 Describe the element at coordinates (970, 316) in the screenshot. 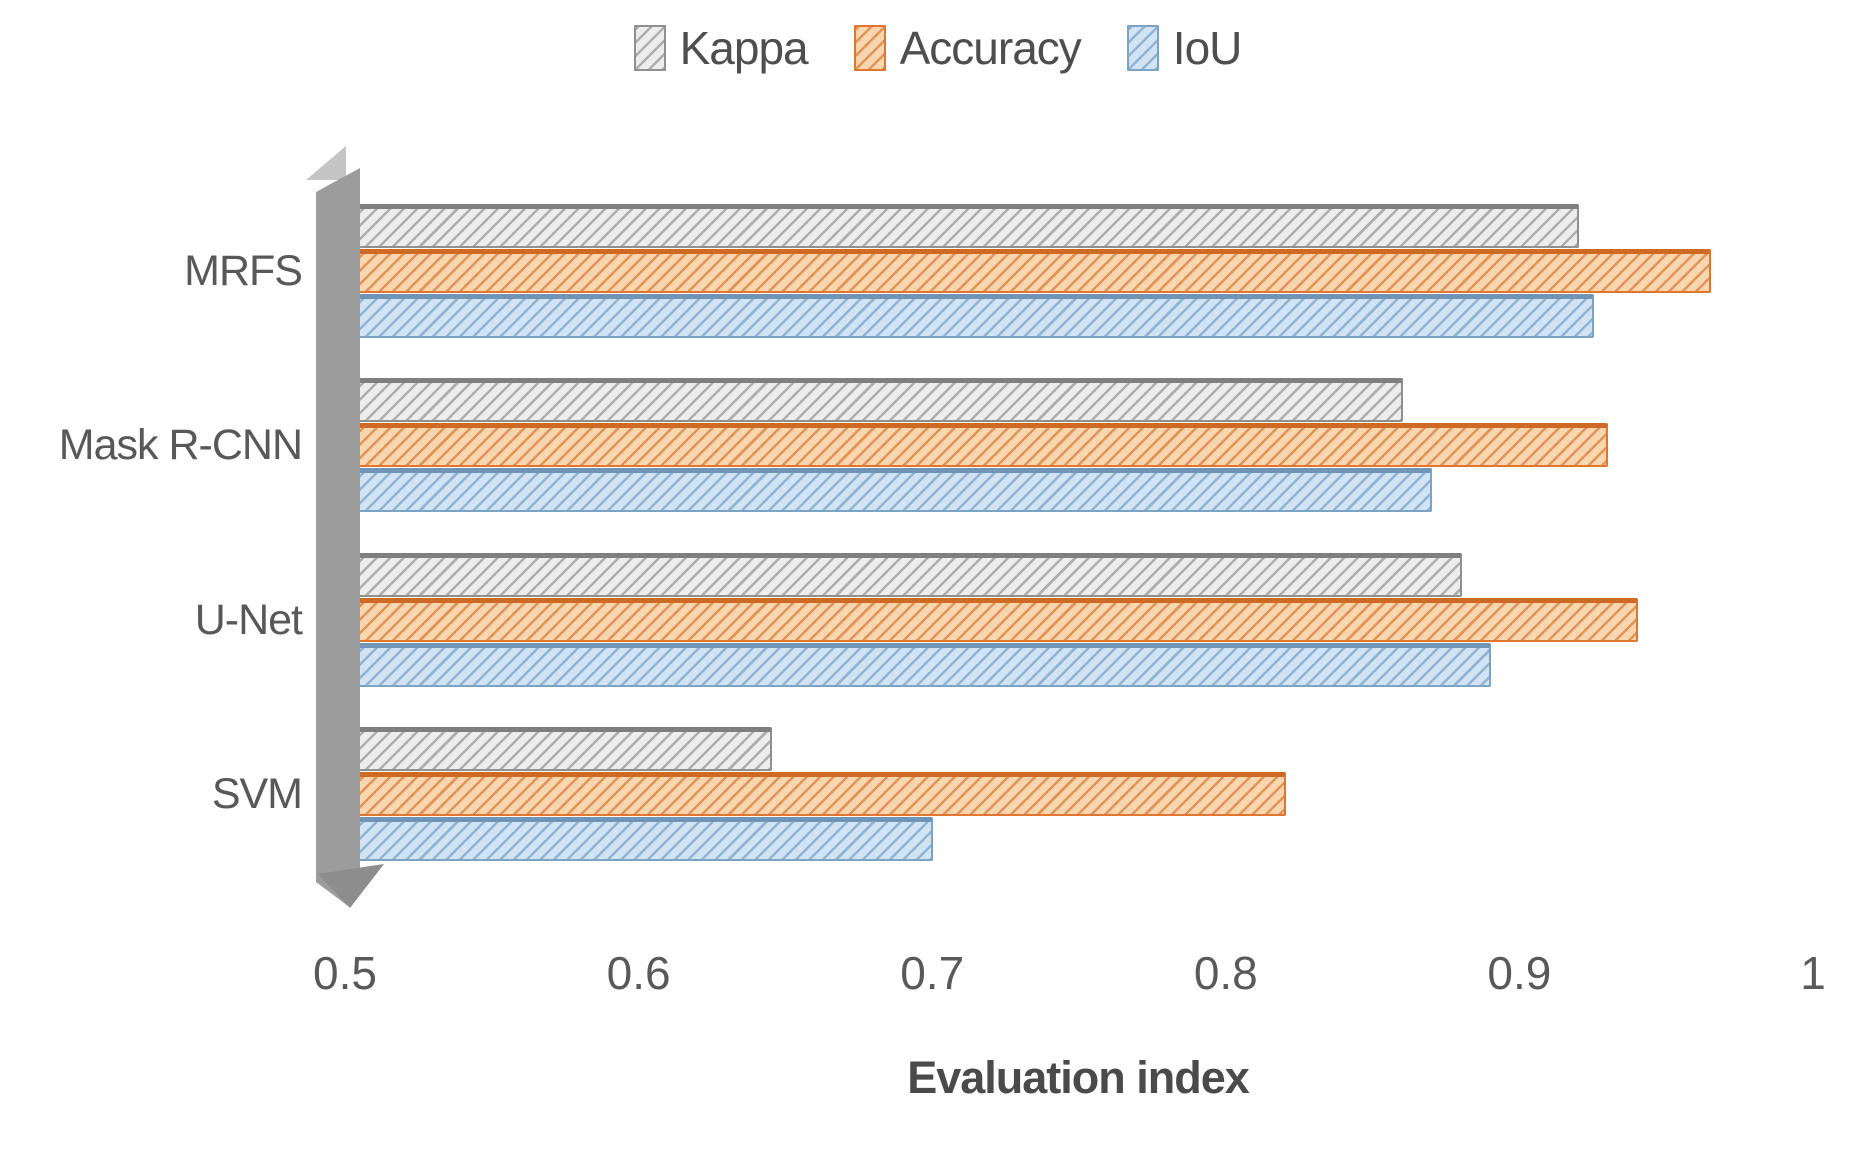

I see `bar-mrfs-iou` at that location.